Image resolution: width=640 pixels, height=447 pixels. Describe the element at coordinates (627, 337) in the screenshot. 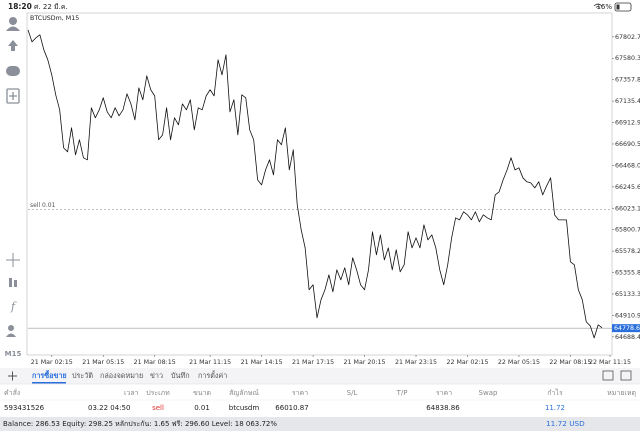

I see `y-tick-label: 64688.45` at that location.